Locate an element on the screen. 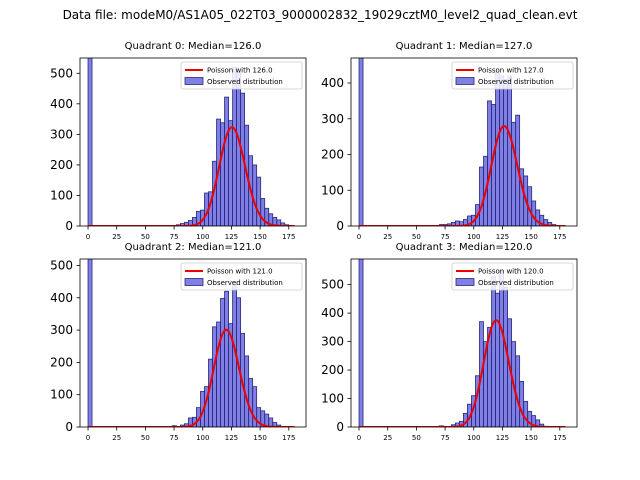  legend-poisson-label: Poisson with 121.0 is located at coordinates (240, 272).